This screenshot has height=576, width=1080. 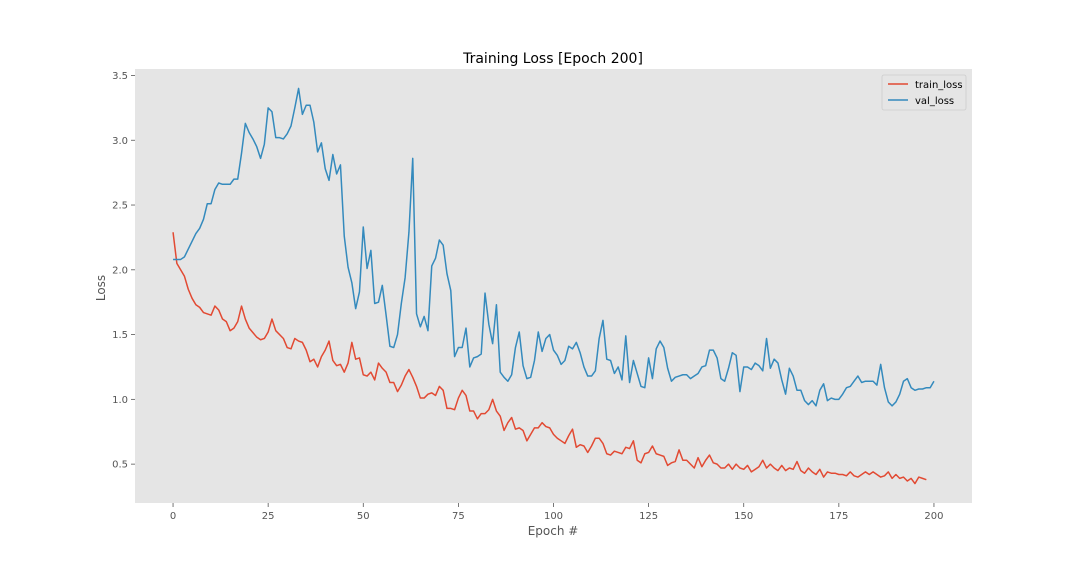 What do you see at coordinates (553, 516) in the screenshot?
I see `x-tick-label: 100` at bounding box center [553, 516].